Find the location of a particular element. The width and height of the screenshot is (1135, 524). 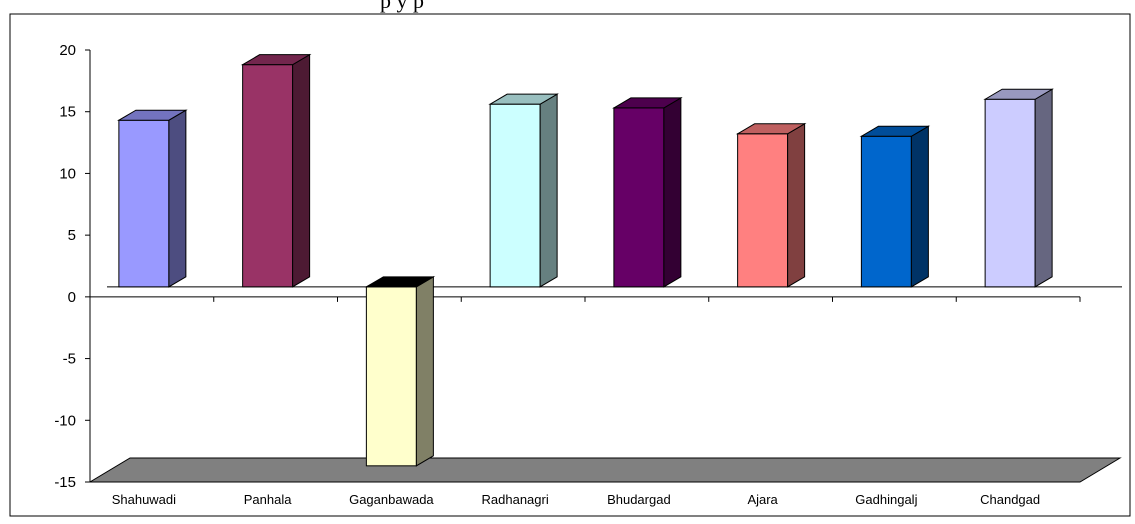

x-category-label: Shahuwadi is located at coordinates (144, 499).